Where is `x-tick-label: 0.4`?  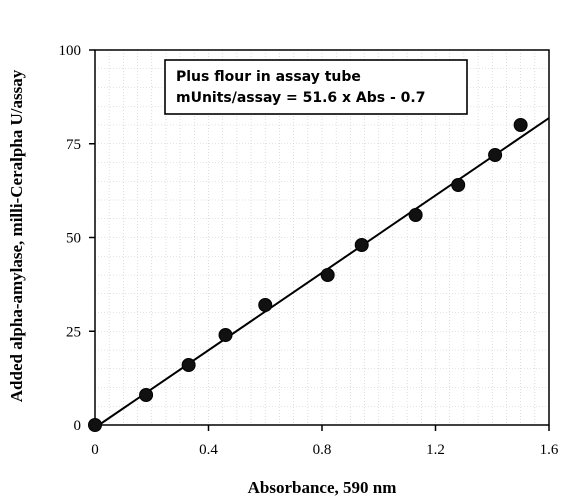 x-tick-label: 0.4 is located at coordinates (208, 450).